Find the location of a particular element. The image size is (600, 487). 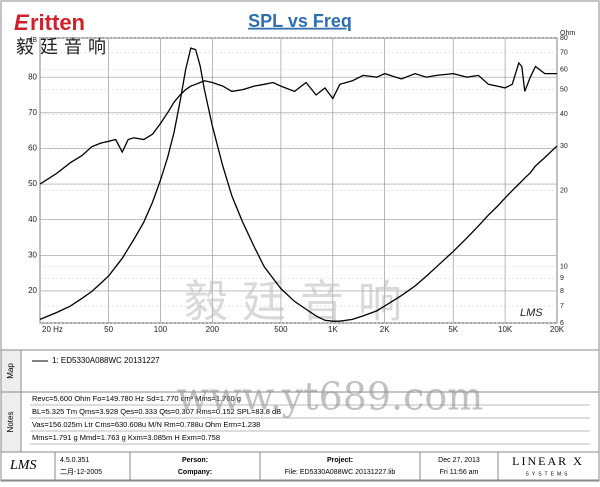

x-tick-label: 500 is located at coordinates (281, 329).